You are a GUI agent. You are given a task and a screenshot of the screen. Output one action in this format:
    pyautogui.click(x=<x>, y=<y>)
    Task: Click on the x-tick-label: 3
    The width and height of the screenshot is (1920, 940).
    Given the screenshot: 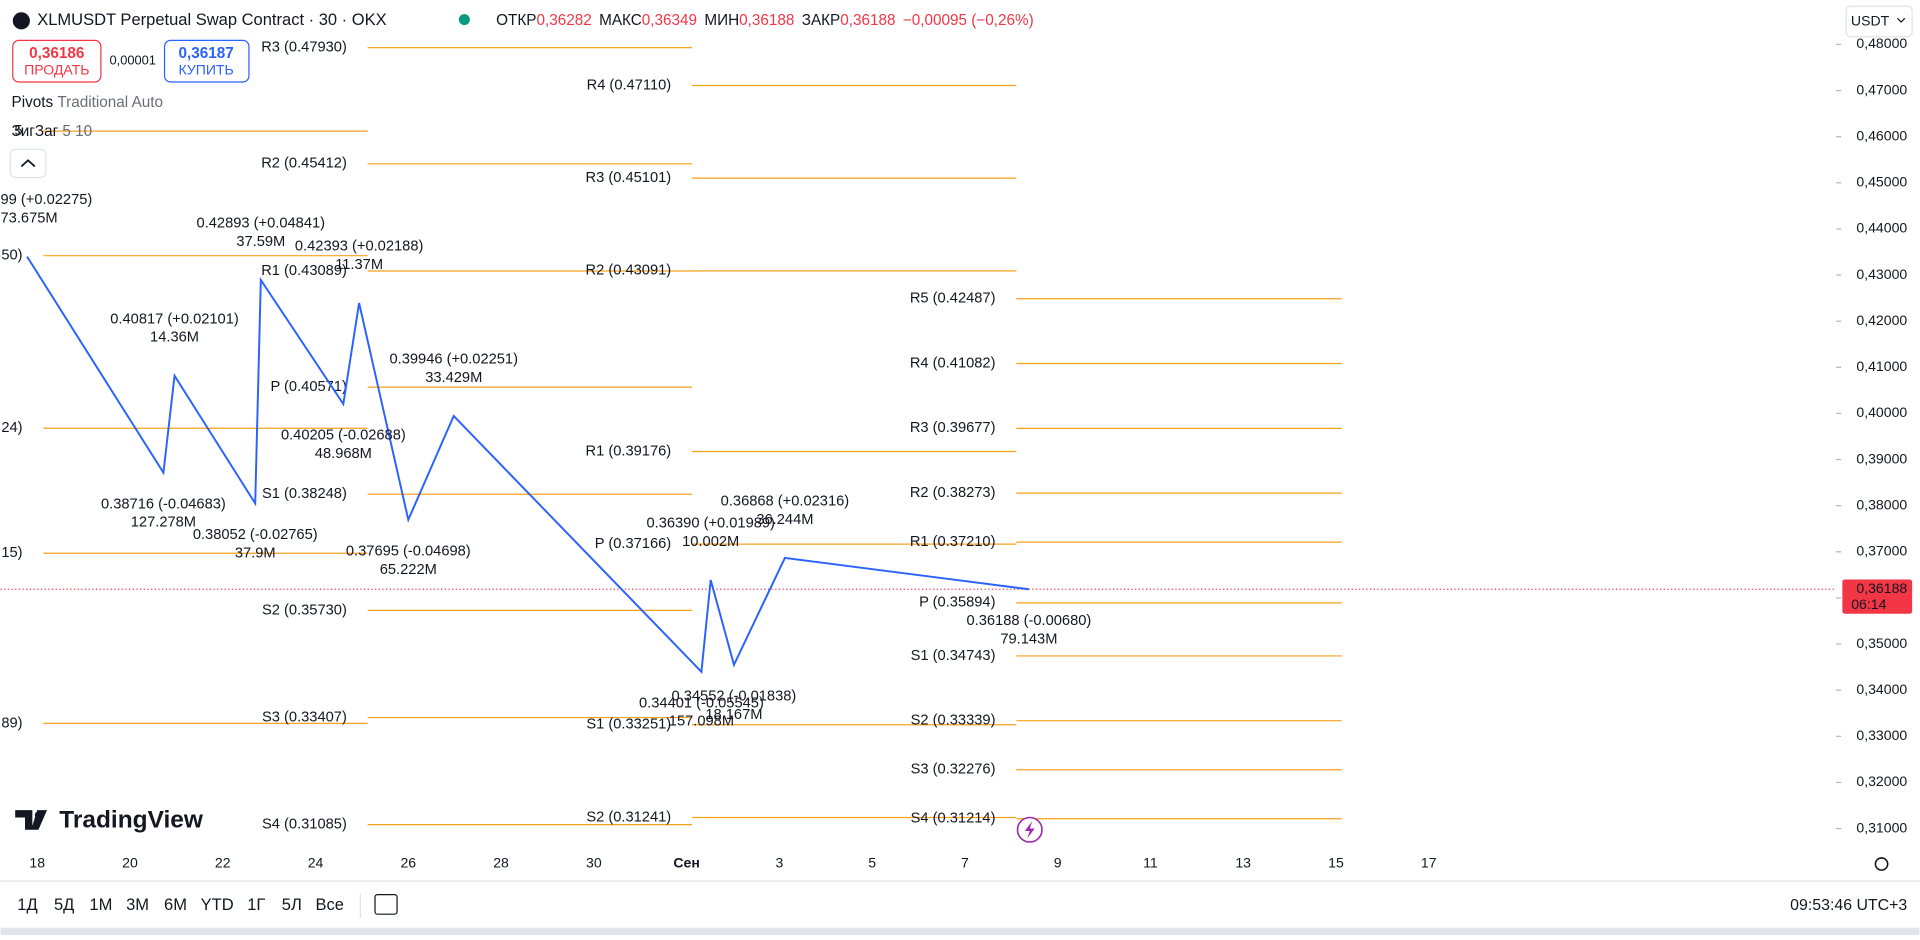 What is the action you would take?
    pyautogui.click(x=779, y=863)
    